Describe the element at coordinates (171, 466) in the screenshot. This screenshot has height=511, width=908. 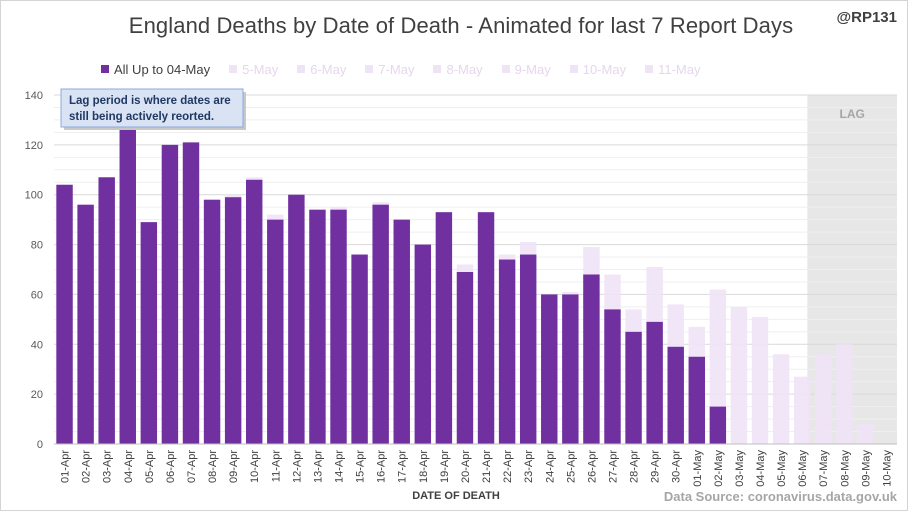
I see `x-tick-label: 06-Apr` at that location.